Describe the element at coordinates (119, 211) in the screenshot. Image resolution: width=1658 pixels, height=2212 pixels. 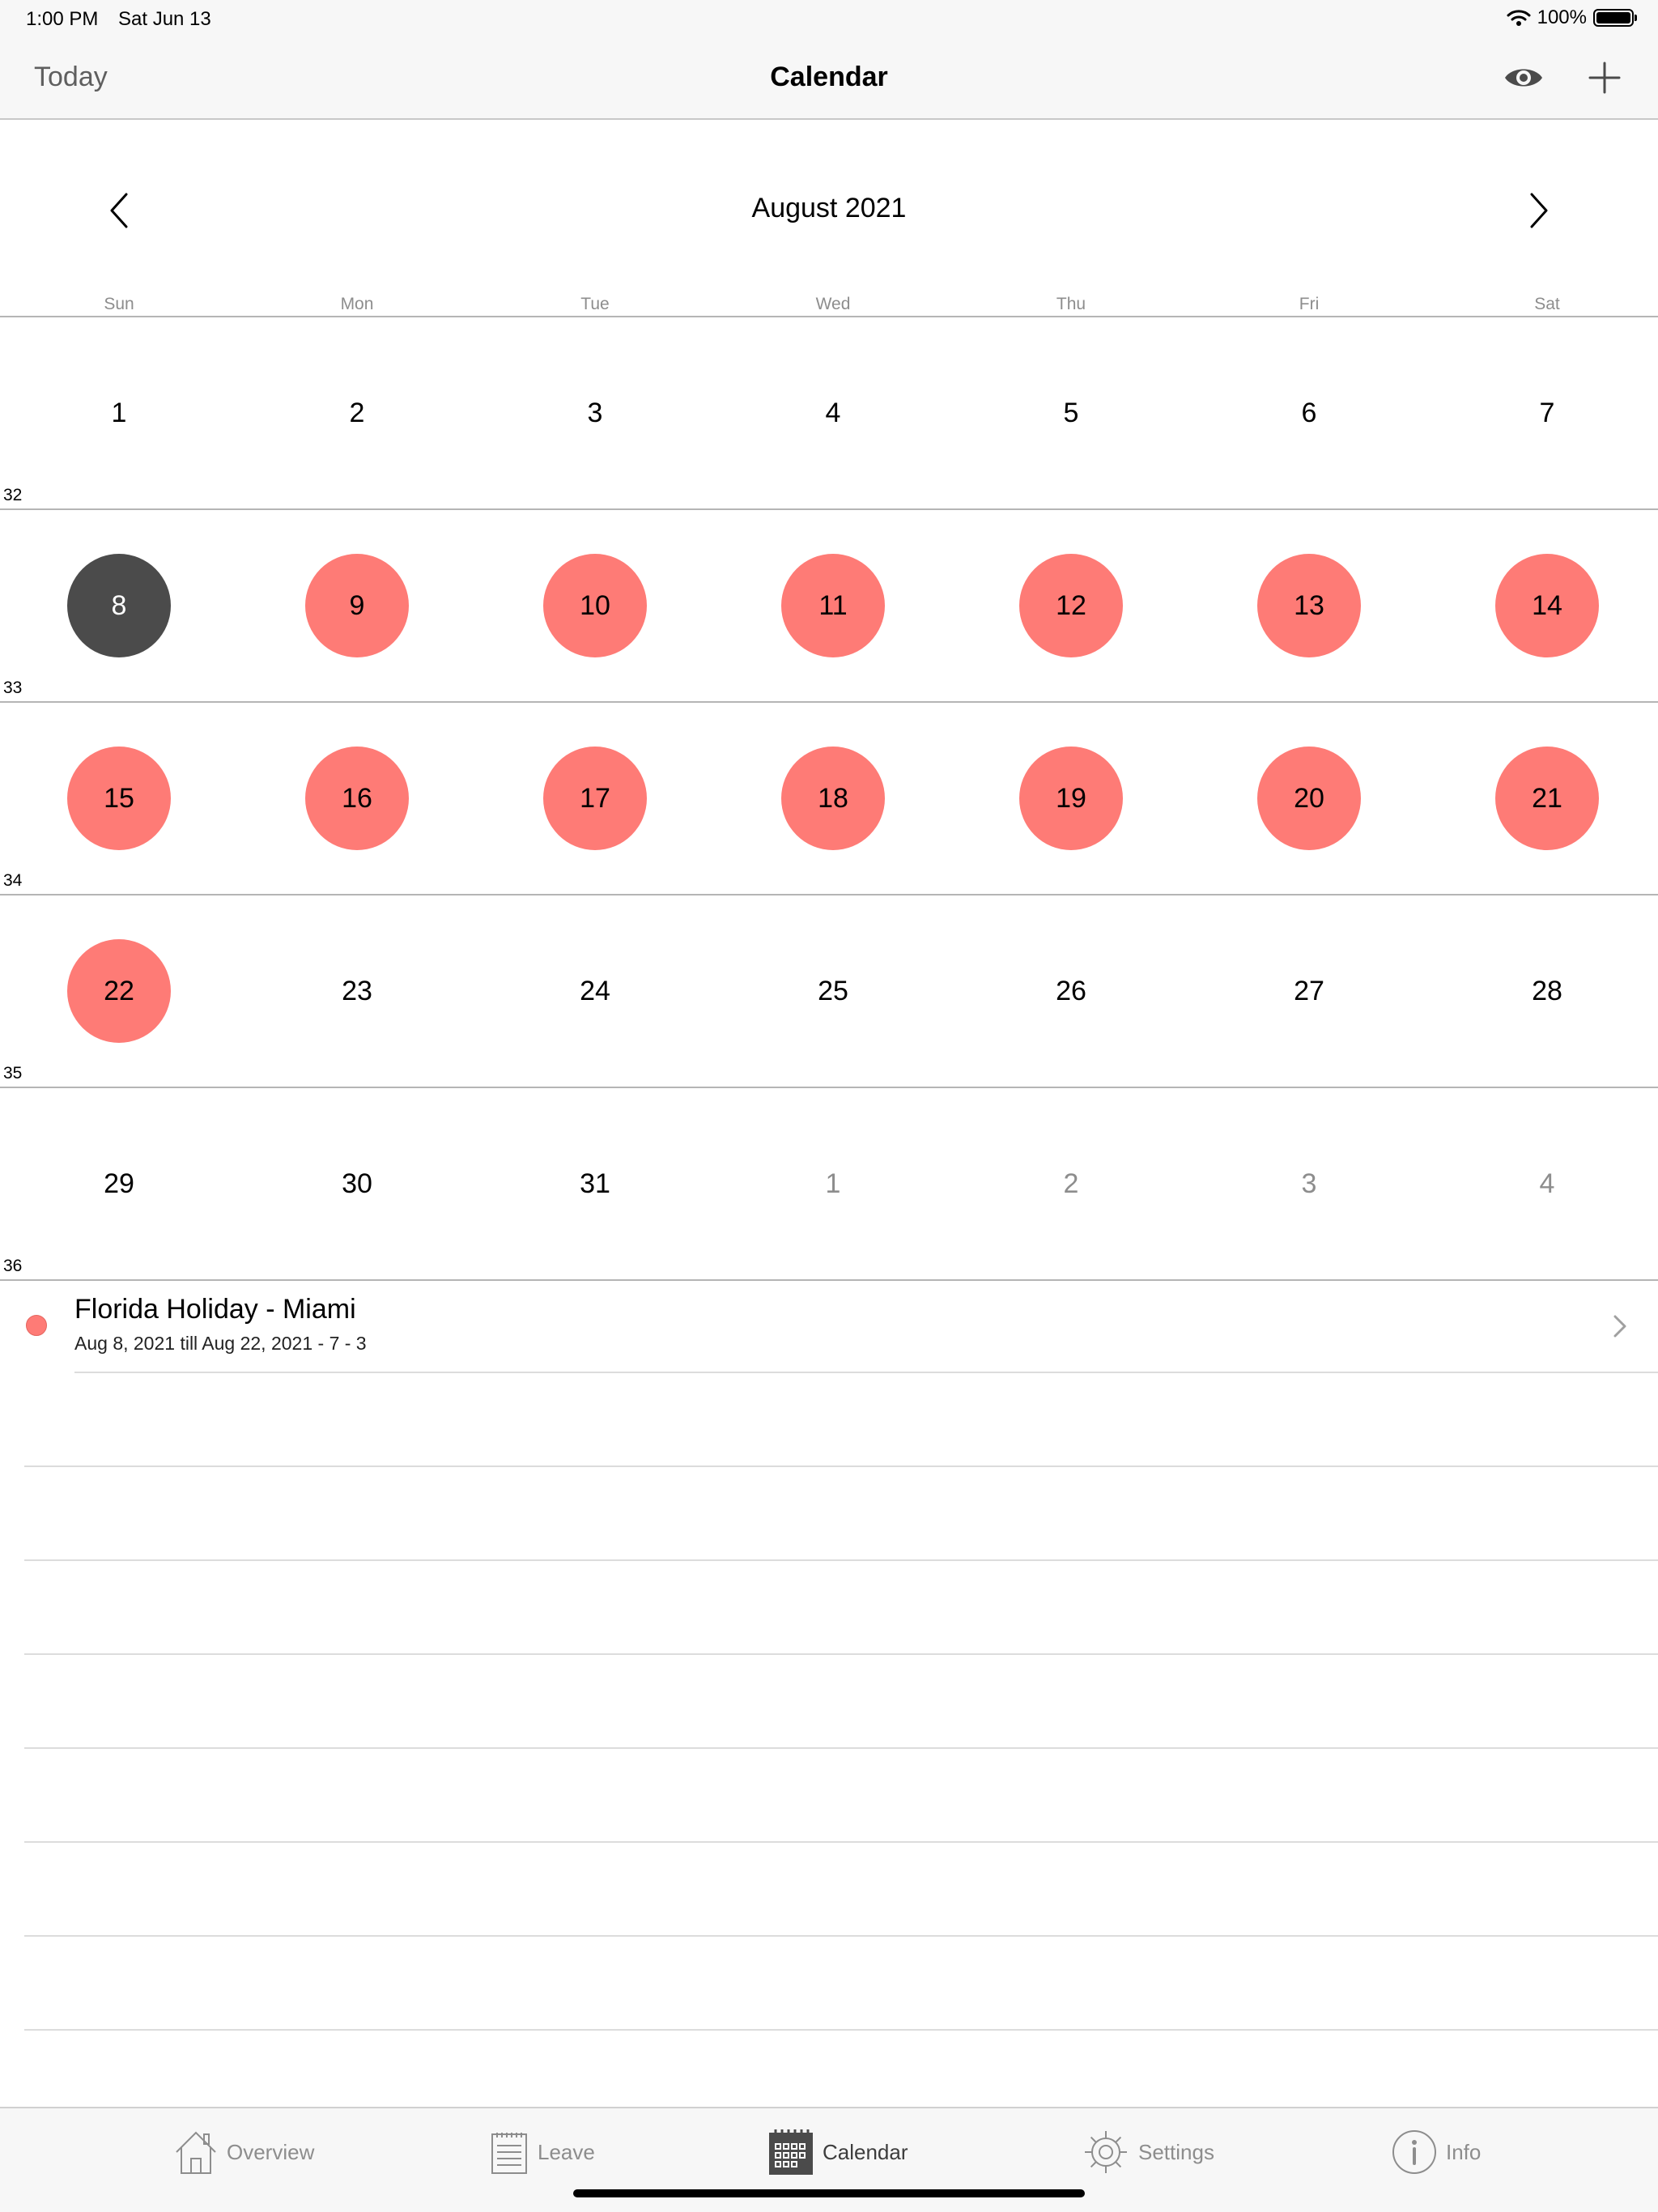
I see `chevron-left-icon` at that location.